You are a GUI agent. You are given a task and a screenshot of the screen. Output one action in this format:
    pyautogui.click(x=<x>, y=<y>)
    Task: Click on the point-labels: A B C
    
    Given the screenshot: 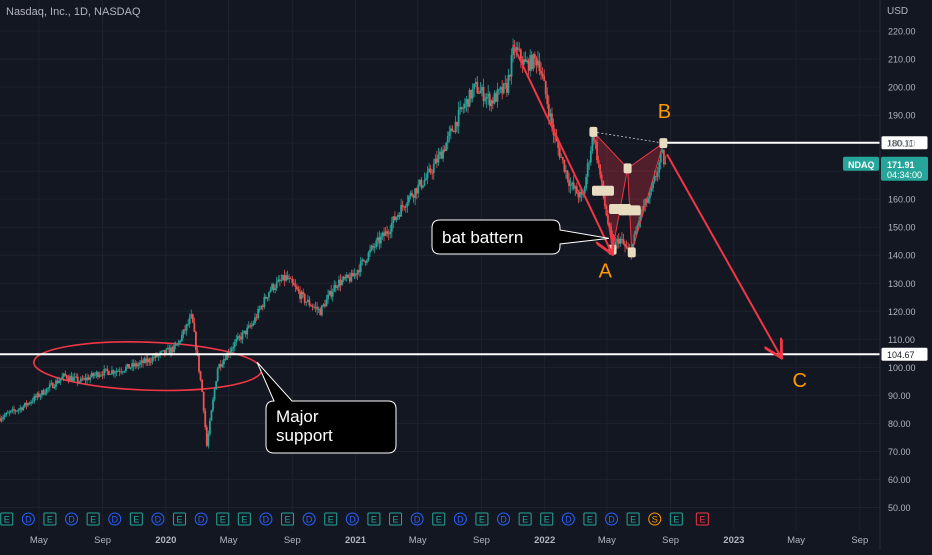 What is the action you would take?
    pyautogui.click(x=703, y=246)
    